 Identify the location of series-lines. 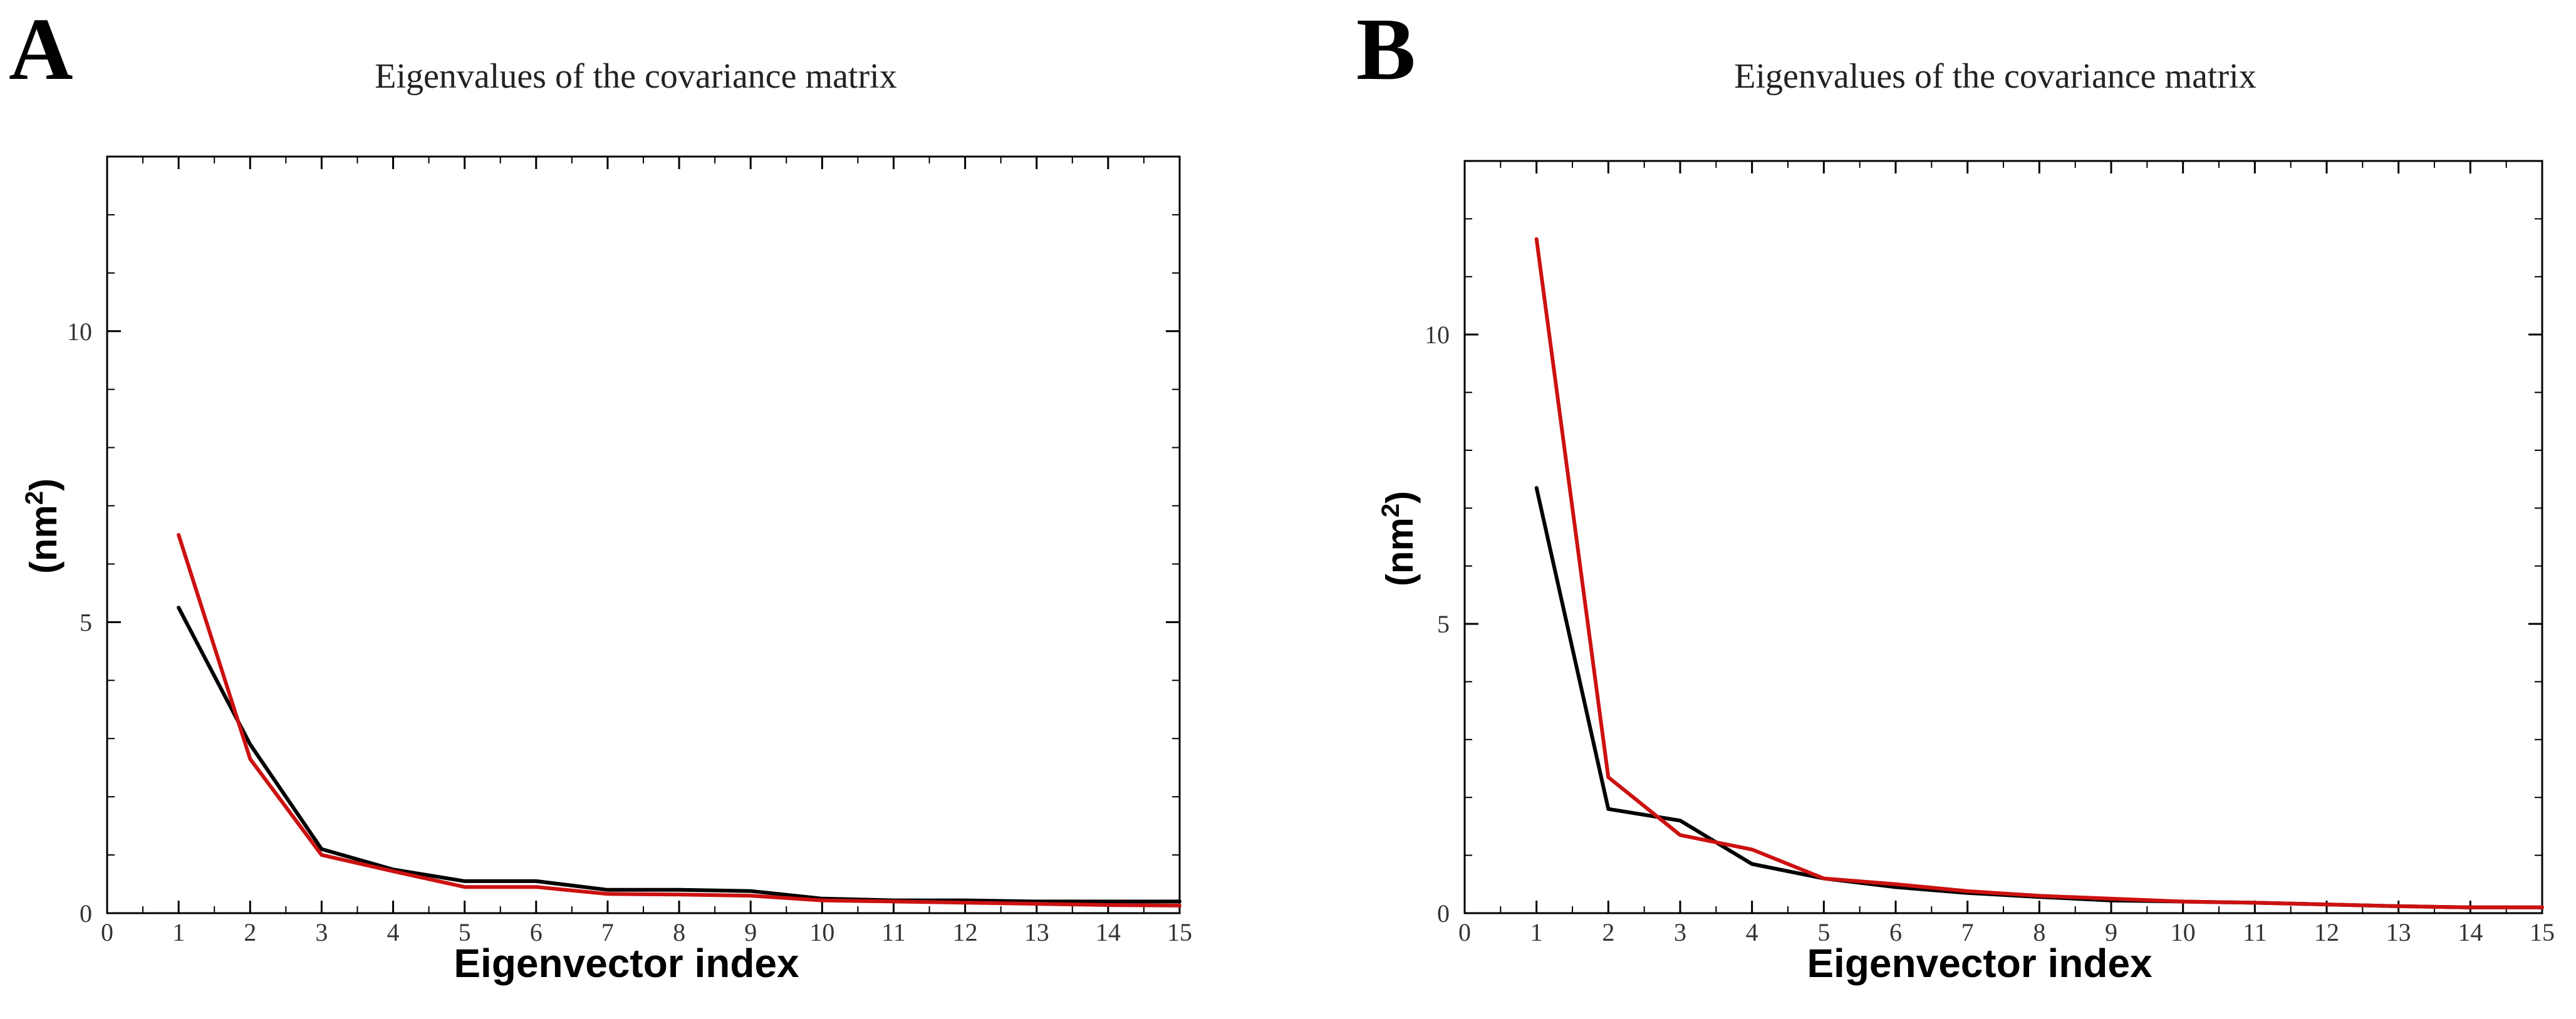
(679, 720).